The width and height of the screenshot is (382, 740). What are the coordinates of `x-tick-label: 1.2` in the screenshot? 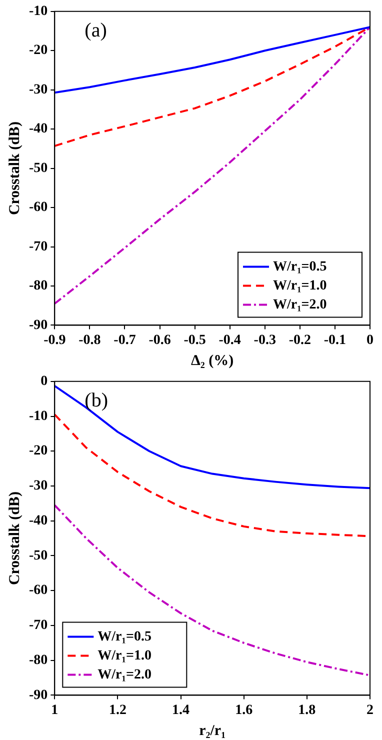 It's located at (117, 710).